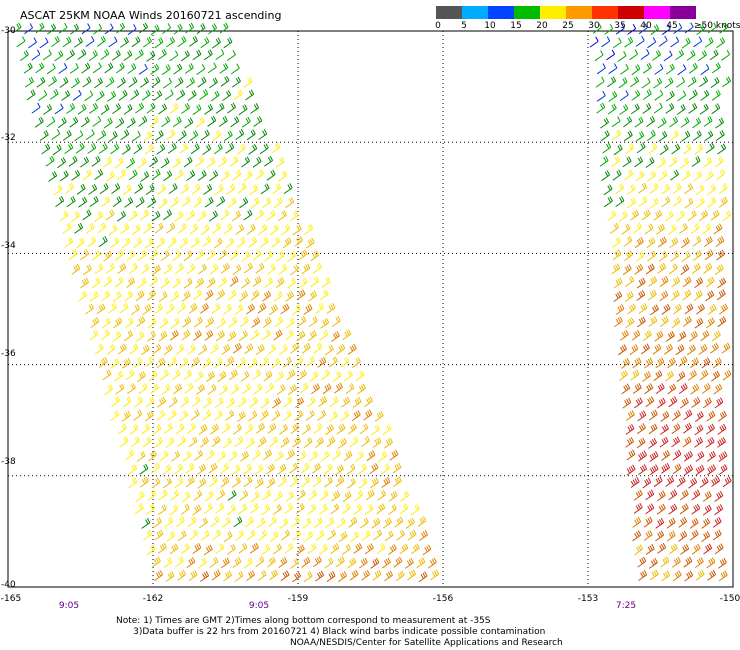 The image size is (740, 650). I want to click on scale-tick-label: 15, so click(516, 26).